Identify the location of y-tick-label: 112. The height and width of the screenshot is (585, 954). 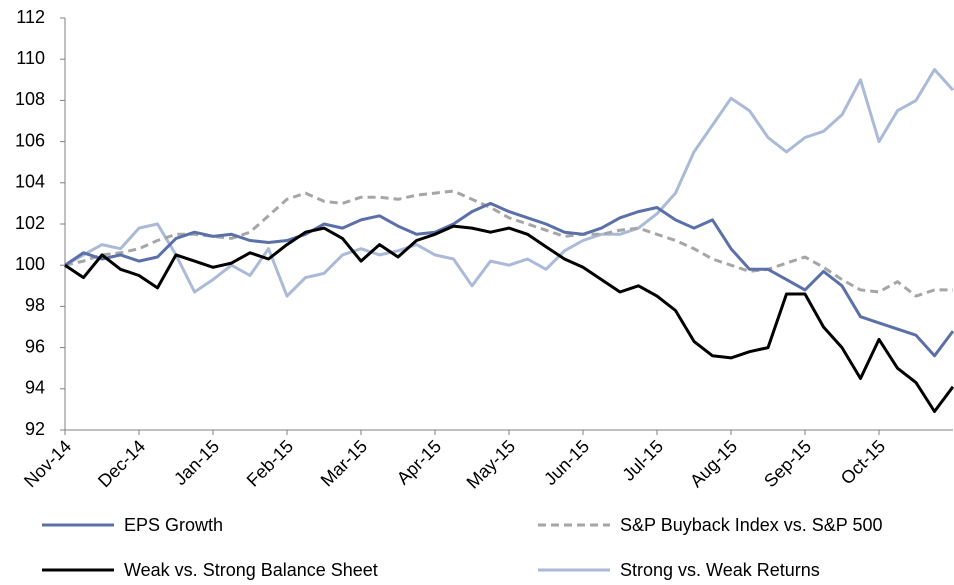
(30, 17).